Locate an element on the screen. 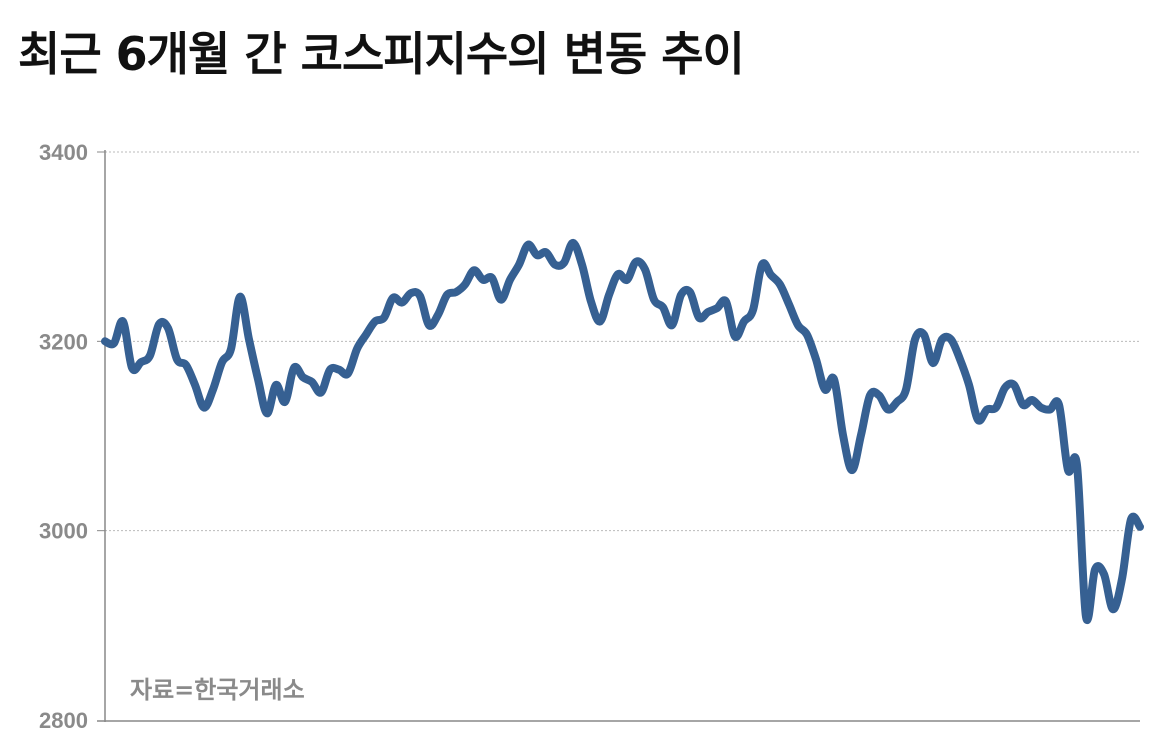 Image resolution: width=1161 pixels, height=745 pixels. y-tick-label: 3400 is located at coordinates (63, 152).